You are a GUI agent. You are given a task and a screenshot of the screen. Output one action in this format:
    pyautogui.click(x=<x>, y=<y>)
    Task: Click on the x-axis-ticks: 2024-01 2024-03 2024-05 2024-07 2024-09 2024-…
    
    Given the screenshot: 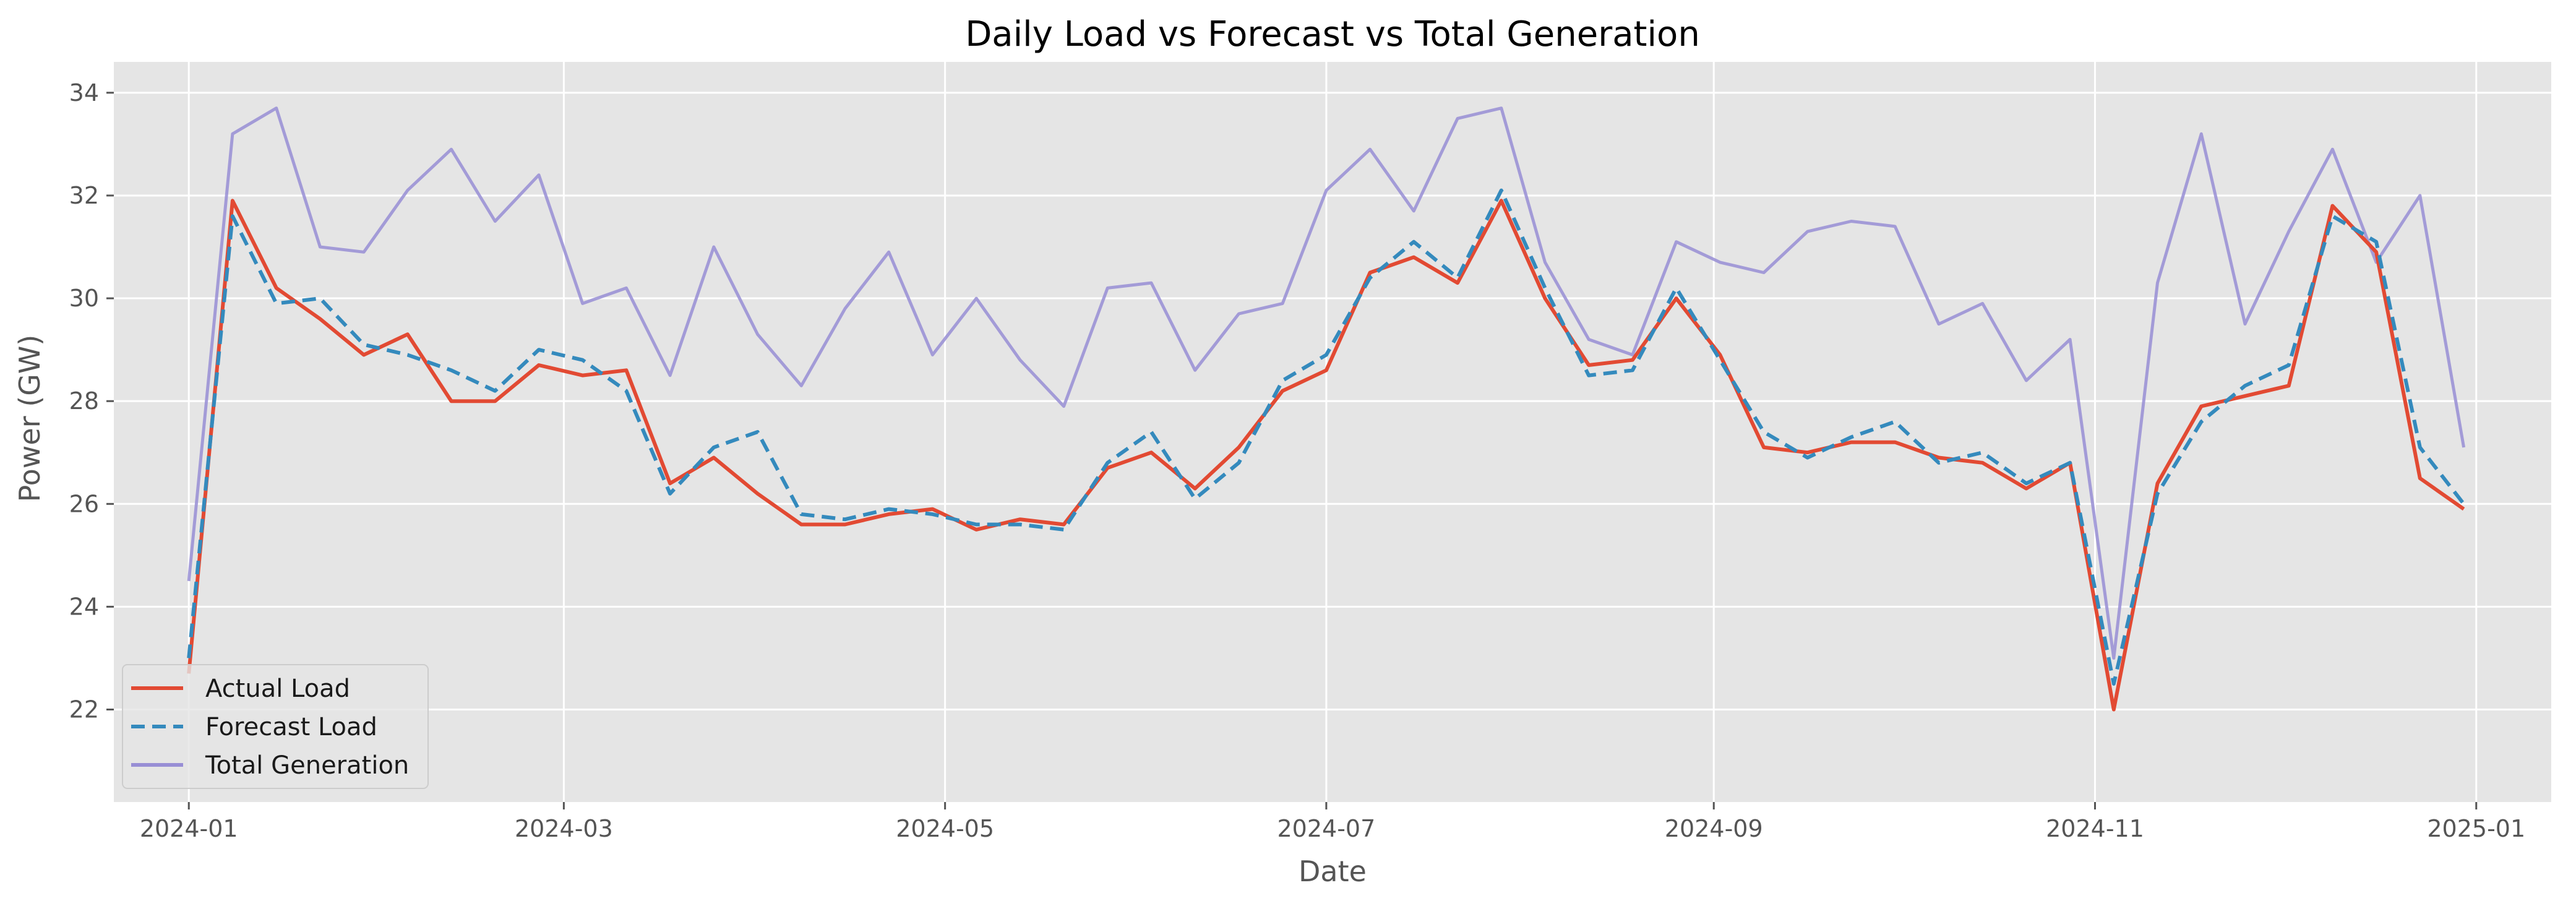 What is the action you would take?
    pyautogui.click(x=1332, y=822)
    